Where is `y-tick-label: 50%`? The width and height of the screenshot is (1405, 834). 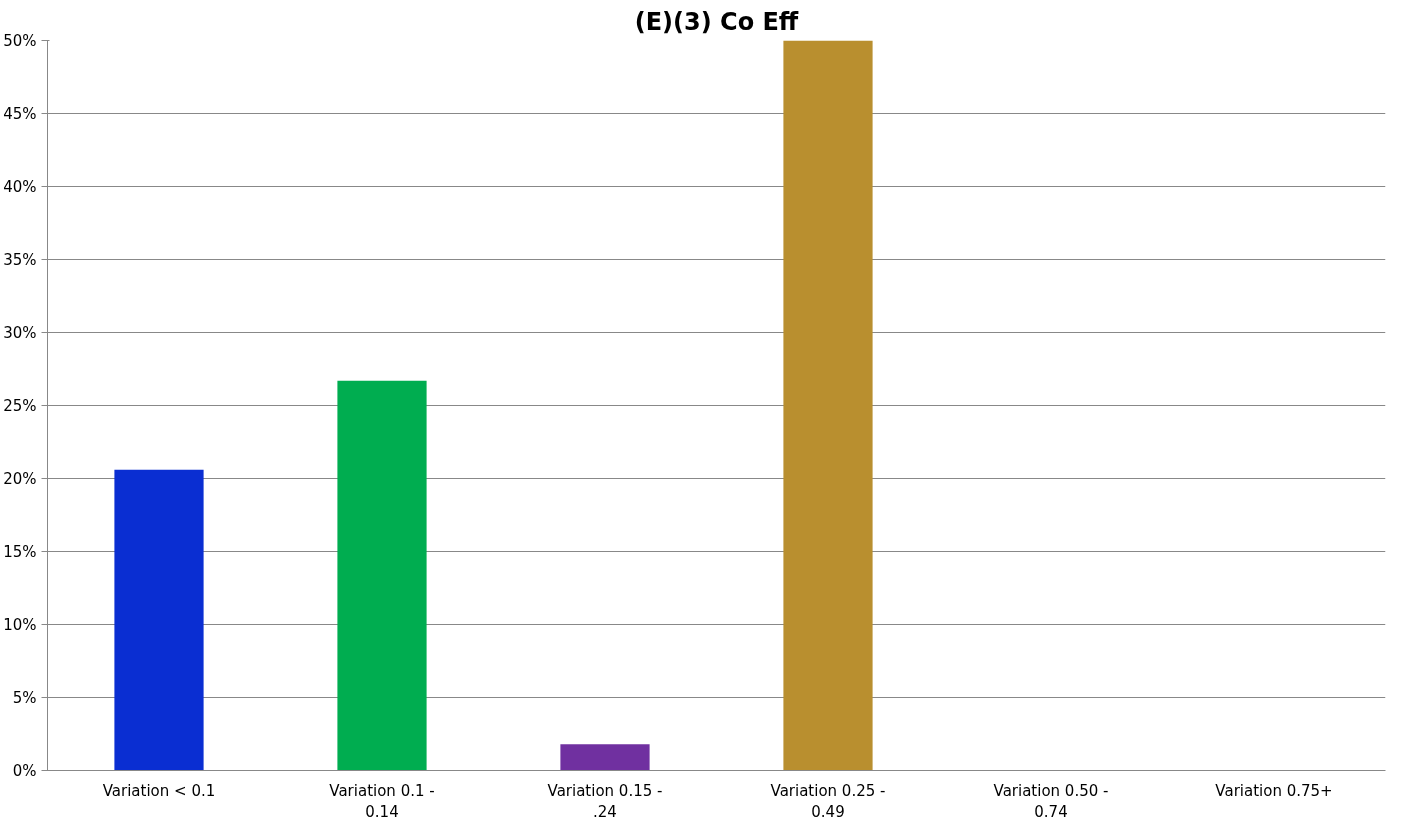 y-tick-label: 50% is located at coordinates (20, 40).